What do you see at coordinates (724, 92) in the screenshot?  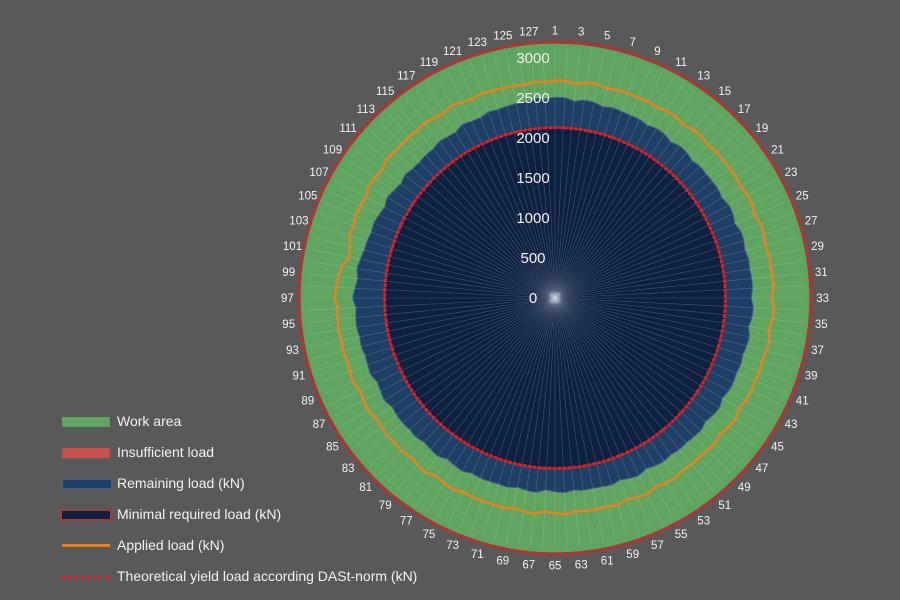 I see `spoke-label: 15` at bounding box center [724, 92].